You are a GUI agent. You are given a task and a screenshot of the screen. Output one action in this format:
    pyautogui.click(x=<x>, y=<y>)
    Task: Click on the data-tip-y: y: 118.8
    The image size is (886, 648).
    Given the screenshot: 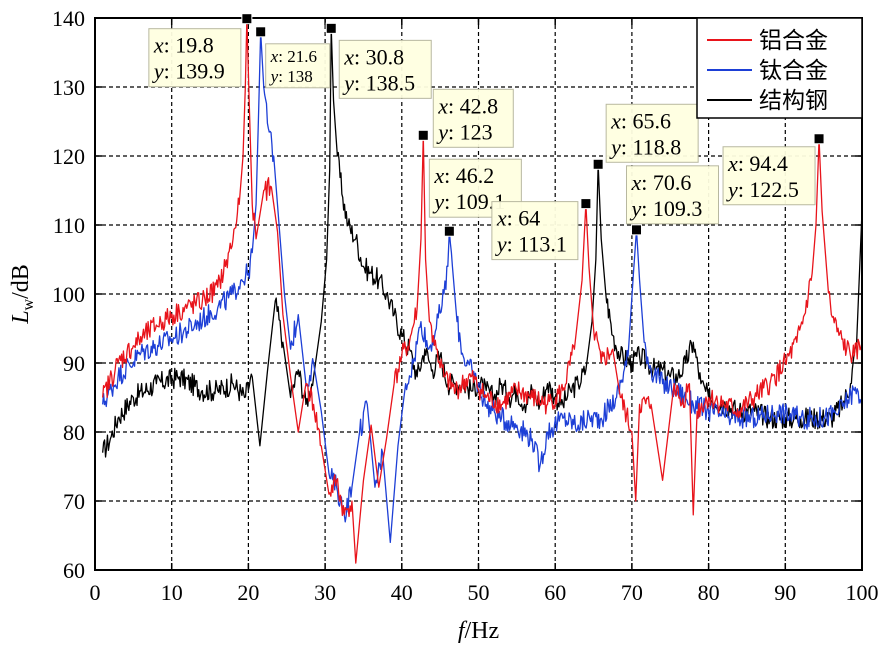 What is the action you would take?
    pyautogui.click(x=645, y=146)
    